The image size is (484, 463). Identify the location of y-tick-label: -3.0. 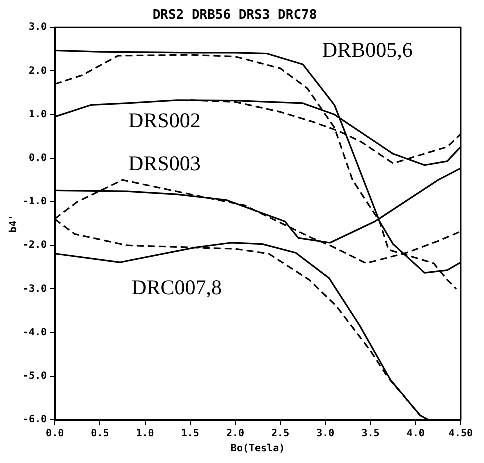
(35, 289).